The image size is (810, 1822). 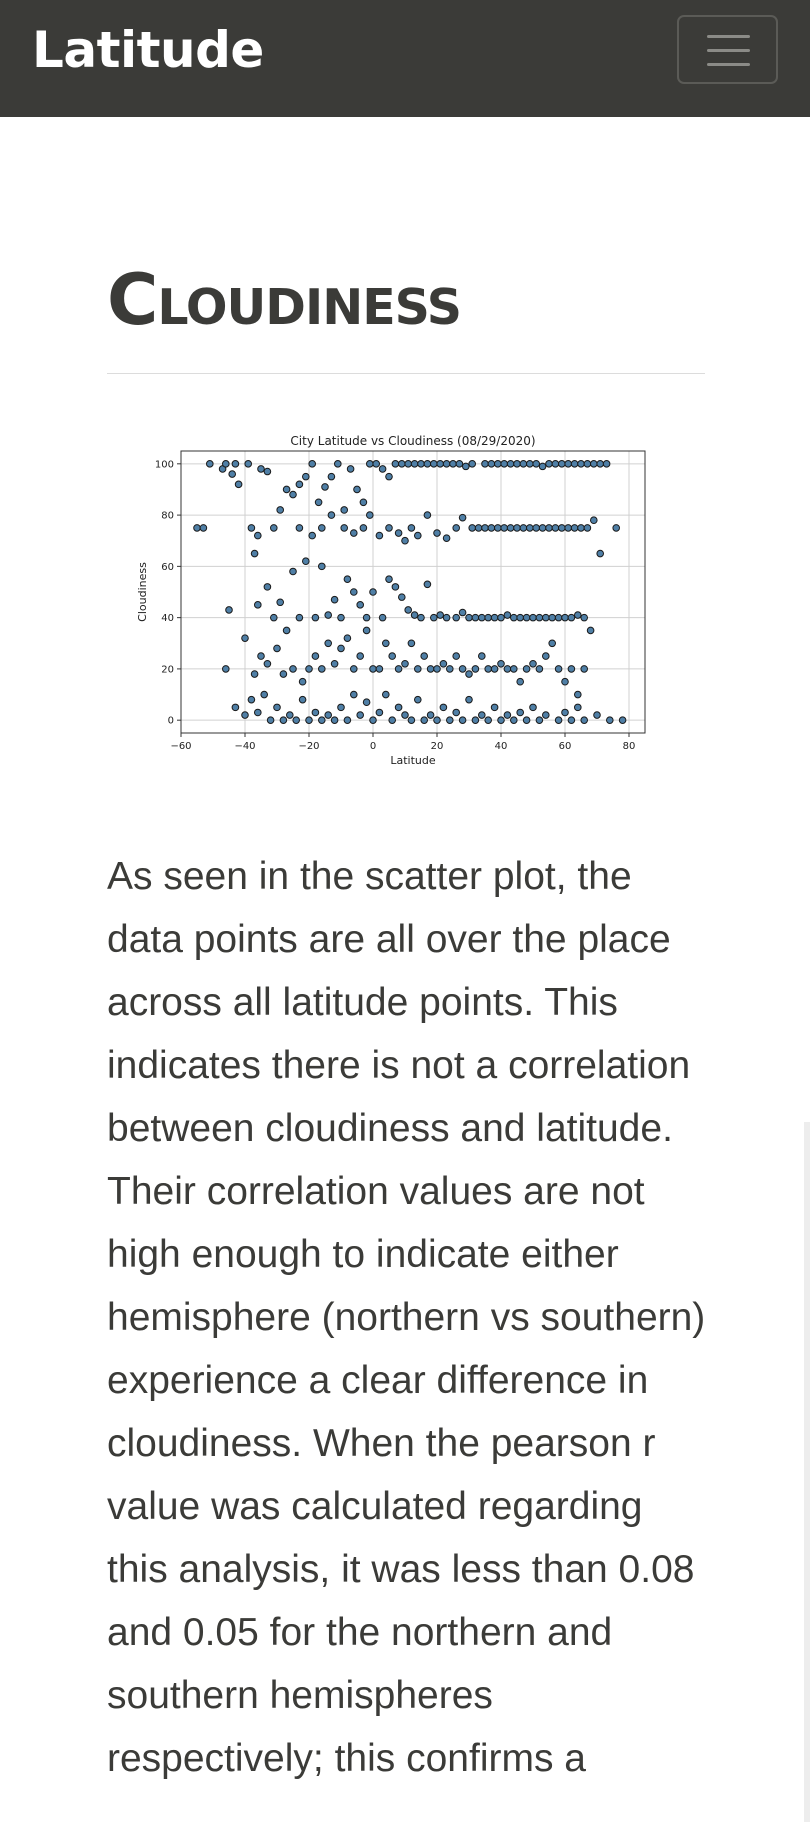 I want to click on y-tick-label: 40, so click(x=167, y=618).